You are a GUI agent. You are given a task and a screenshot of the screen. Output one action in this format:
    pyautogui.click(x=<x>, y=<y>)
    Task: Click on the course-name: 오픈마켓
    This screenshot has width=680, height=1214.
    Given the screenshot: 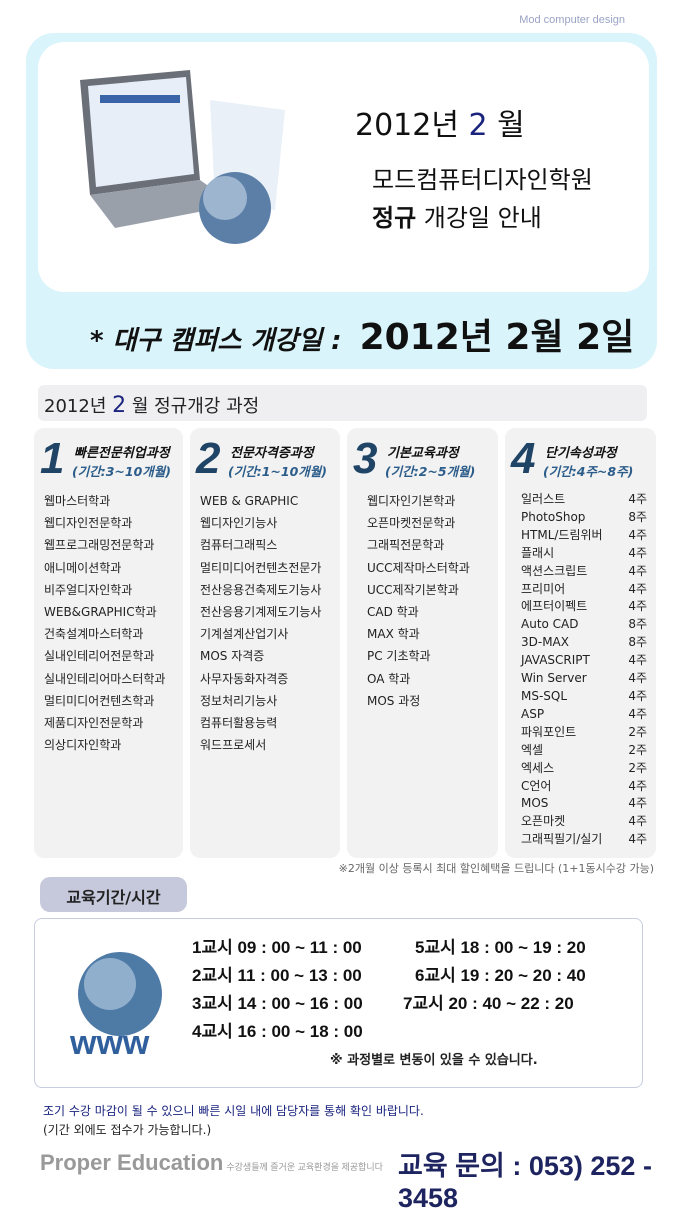 What is the action you would take?
    pyautogui.click(x=543, y=821)
    